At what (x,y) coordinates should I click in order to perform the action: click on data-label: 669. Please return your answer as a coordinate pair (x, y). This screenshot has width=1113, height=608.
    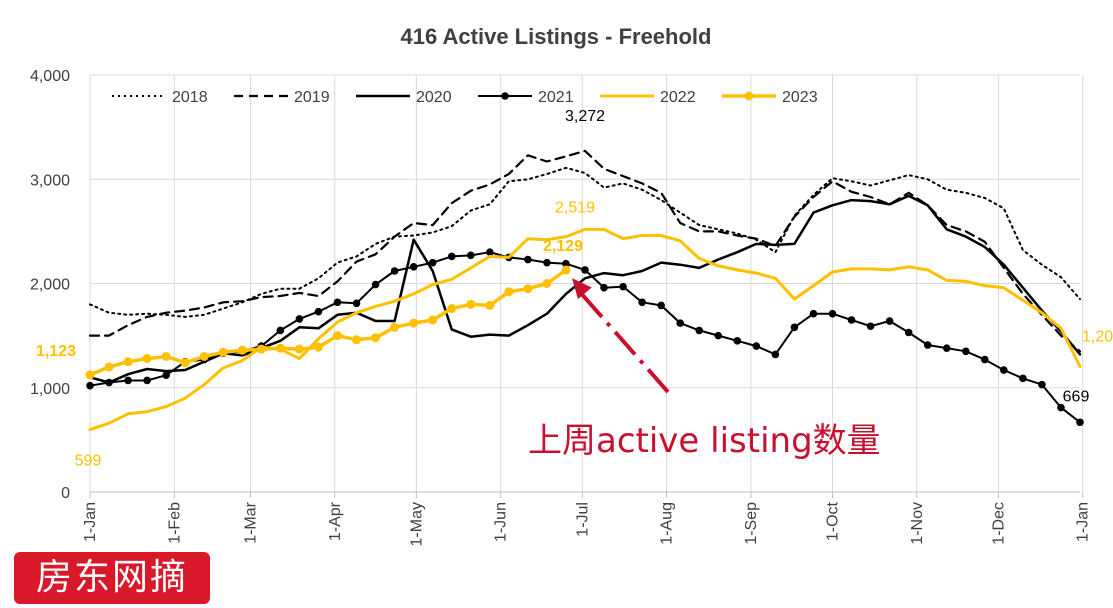
    Looking at the image, I should click on (1076, 396).